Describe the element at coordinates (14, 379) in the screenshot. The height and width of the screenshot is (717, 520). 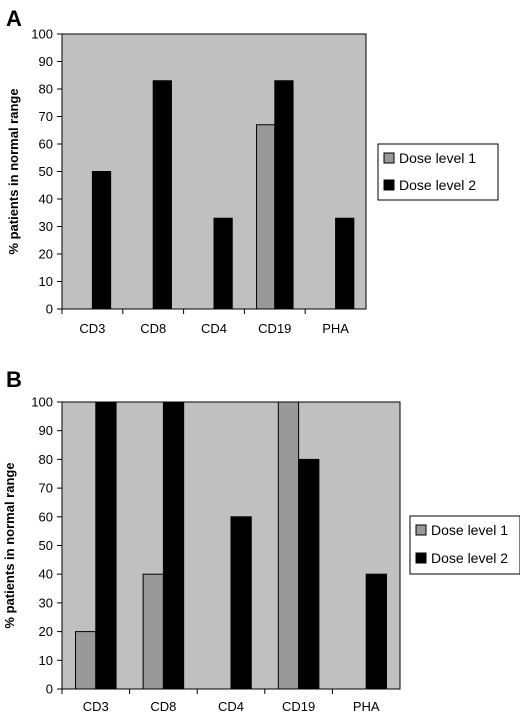
I see `panel-label: B` at that location.